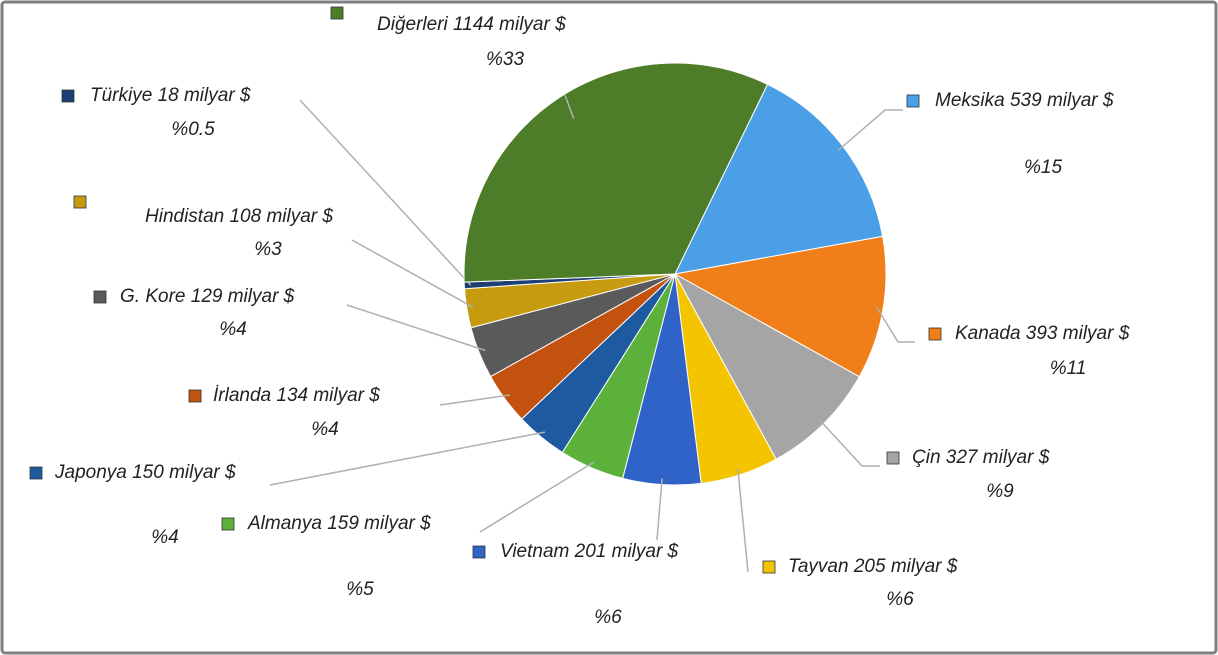  I want to click on slice-label: İrlanda 134 milyar $, so click(296, 395).